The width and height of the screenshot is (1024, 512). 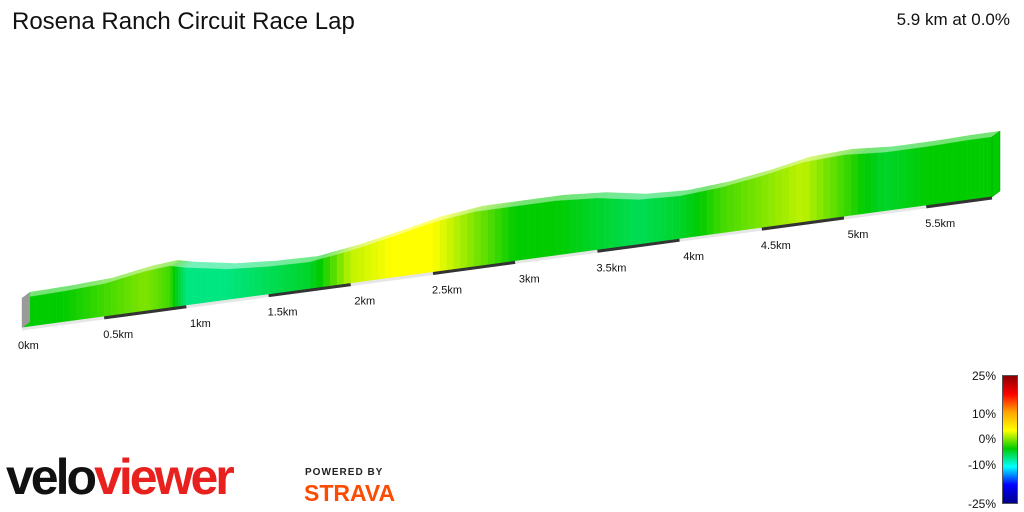 What do you see at coordinates (693, 257) in the screenshot?
I see `x-tick-label: 4km` at bounding box center [693, 257].